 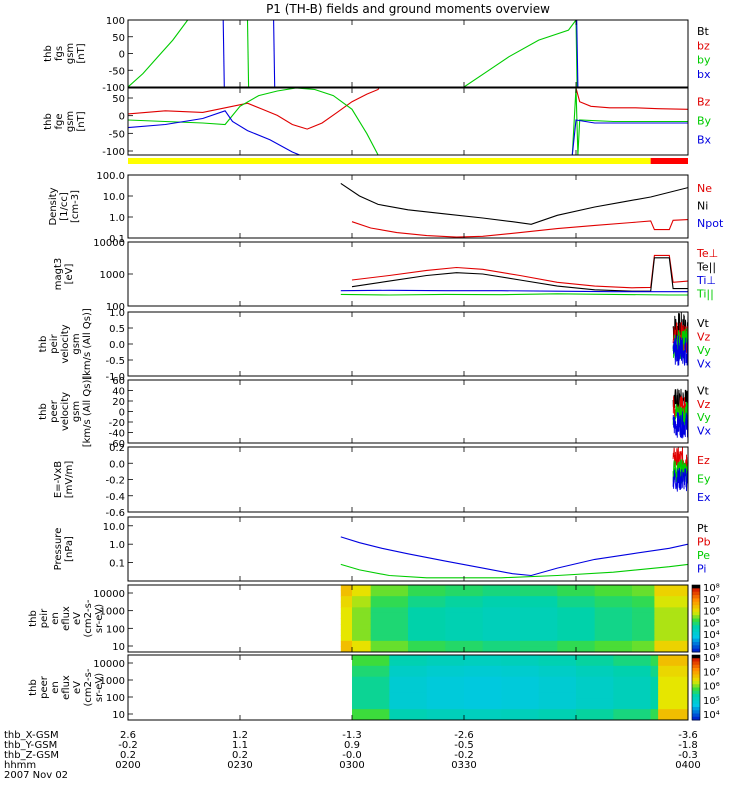 I want to click on fge-ytick-label: 50, so click(x=118, y=99).